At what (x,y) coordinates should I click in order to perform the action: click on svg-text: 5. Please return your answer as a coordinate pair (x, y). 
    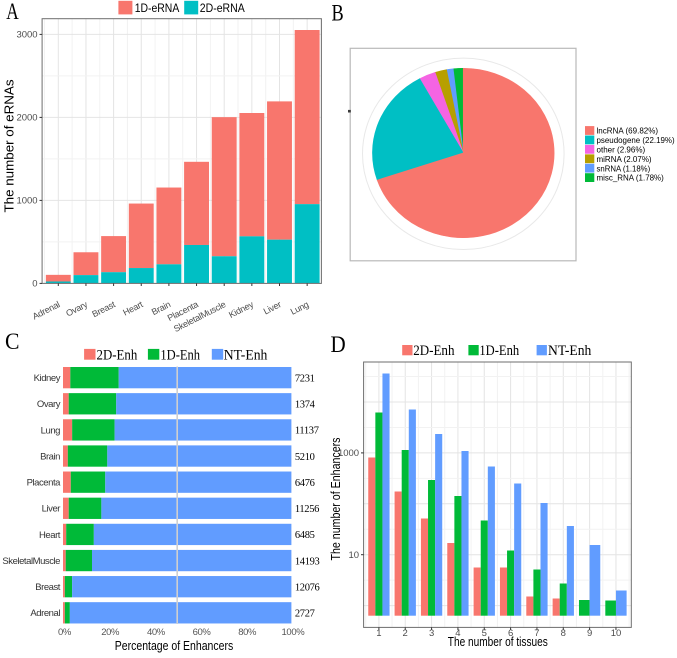
    Looking at the image, I should click on (484, 633).